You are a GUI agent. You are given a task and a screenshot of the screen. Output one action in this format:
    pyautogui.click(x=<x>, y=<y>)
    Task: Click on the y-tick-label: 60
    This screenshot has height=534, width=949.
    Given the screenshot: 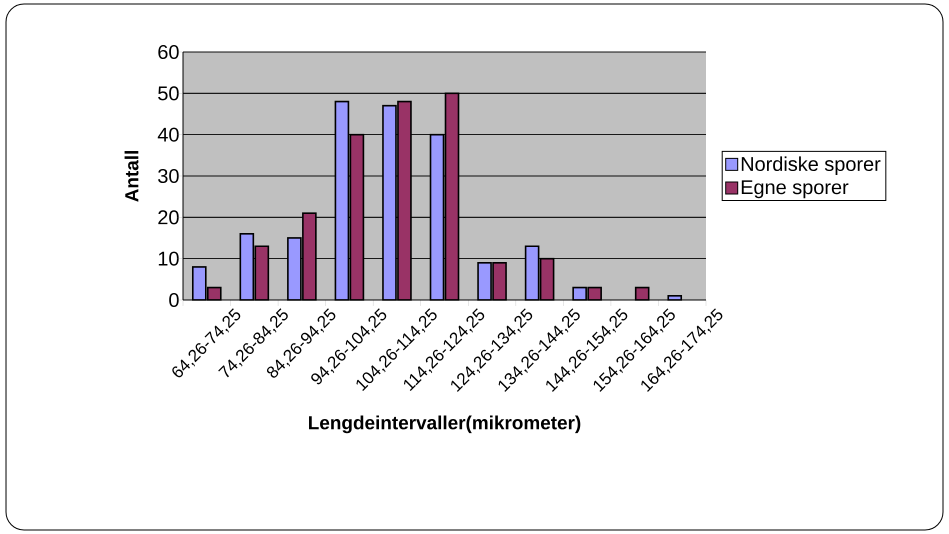 What is the action you would take?
    pyautogui.click(x=168, y=52)
    